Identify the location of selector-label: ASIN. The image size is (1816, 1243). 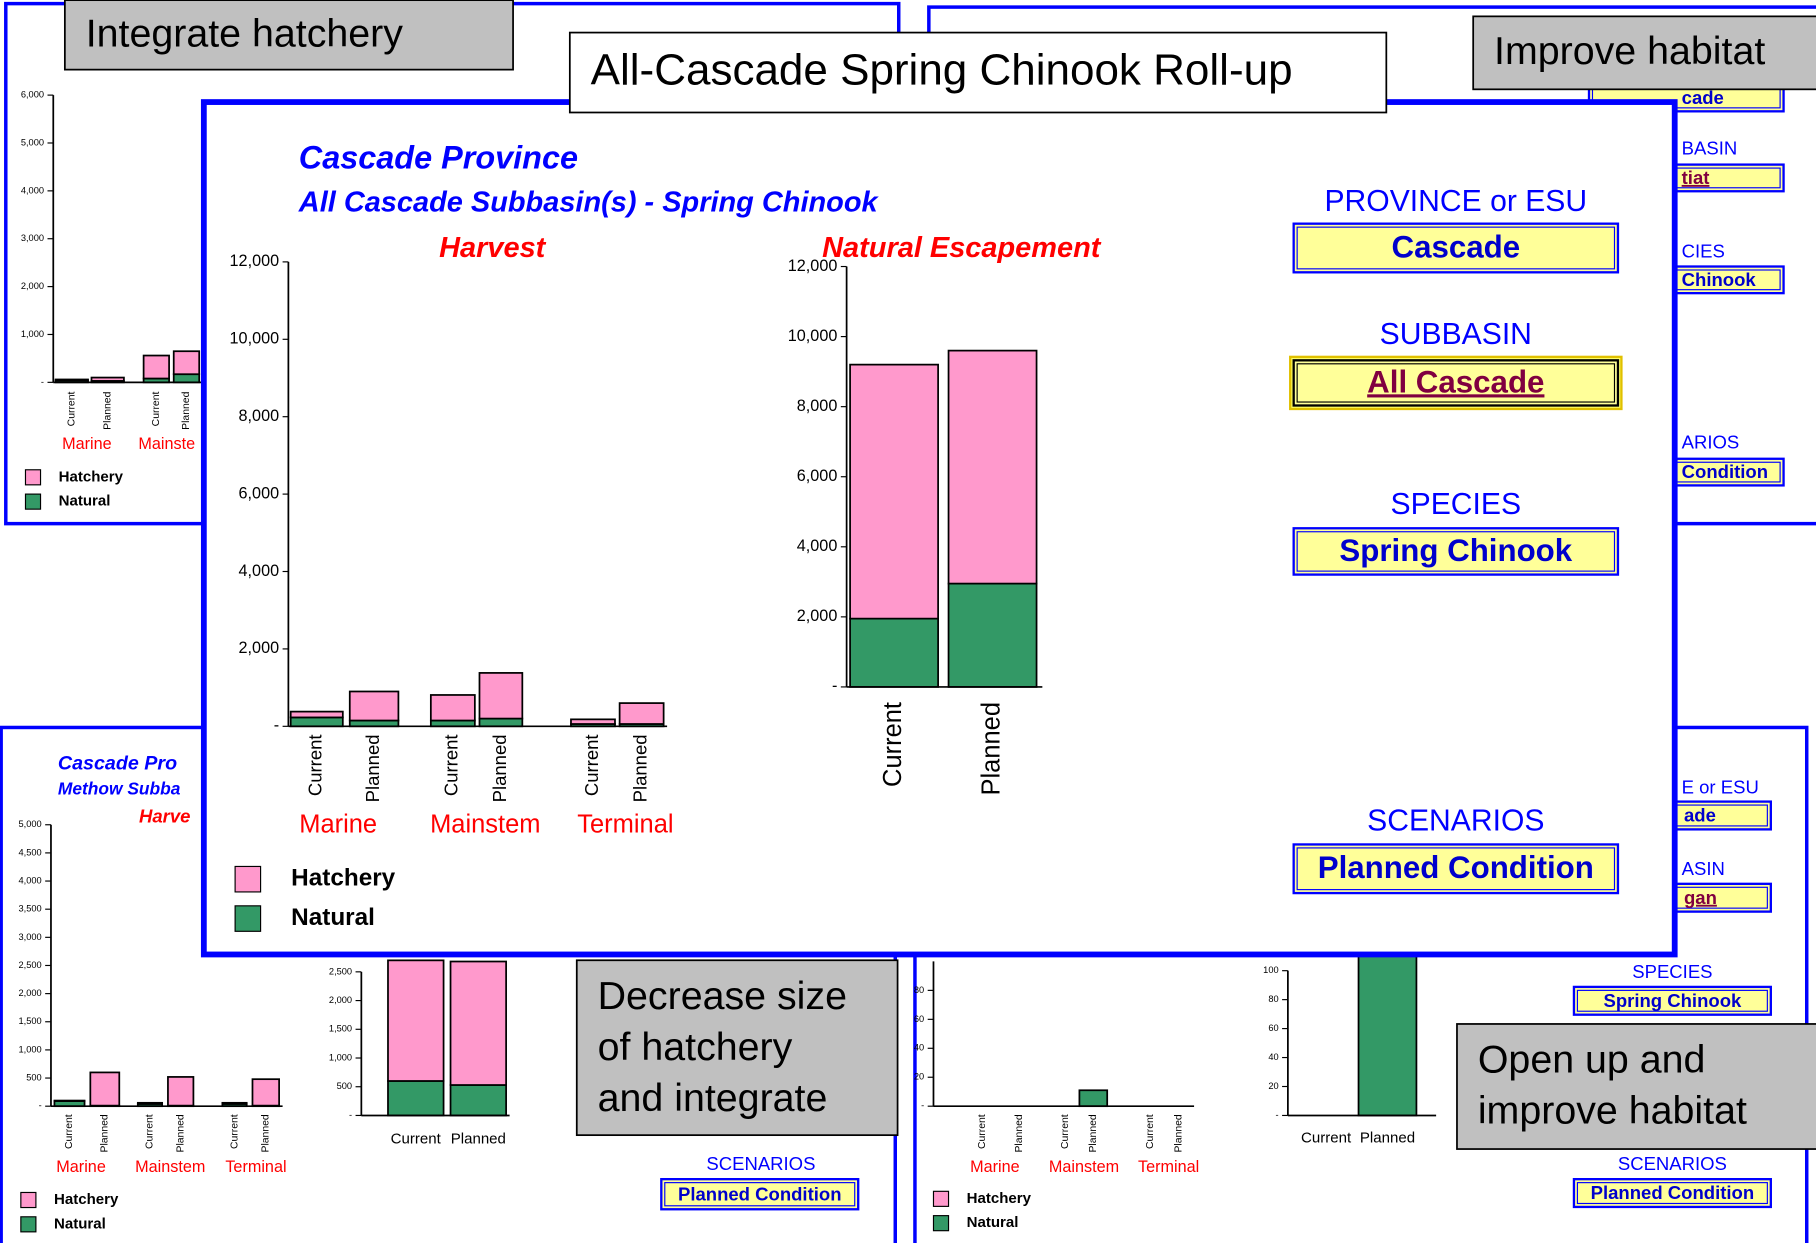
(1703, 868).